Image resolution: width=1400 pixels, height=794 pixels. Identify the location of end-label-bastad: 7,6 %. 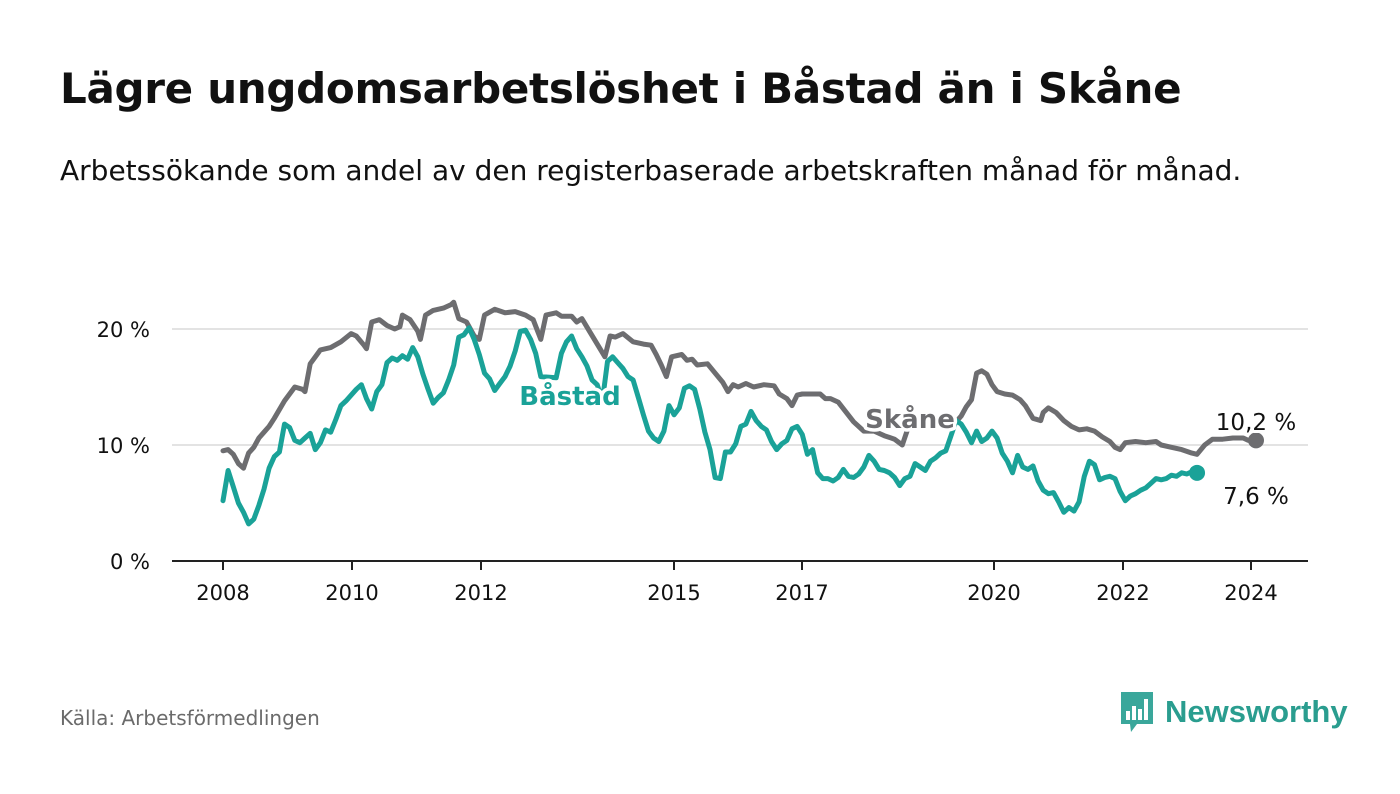
(1256, 497).